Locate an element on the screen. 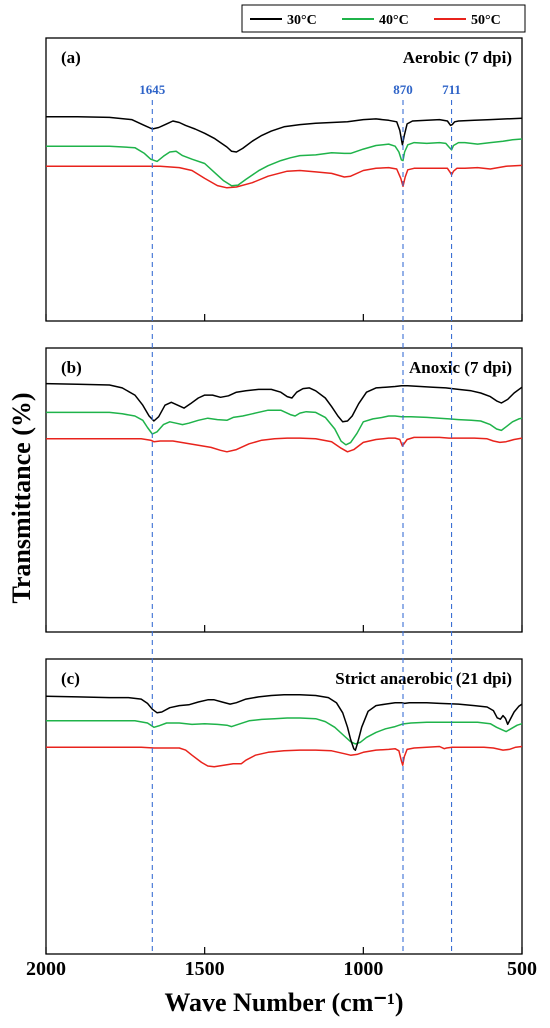  x-tick-label: 500 is located at coordinates (522, 969).